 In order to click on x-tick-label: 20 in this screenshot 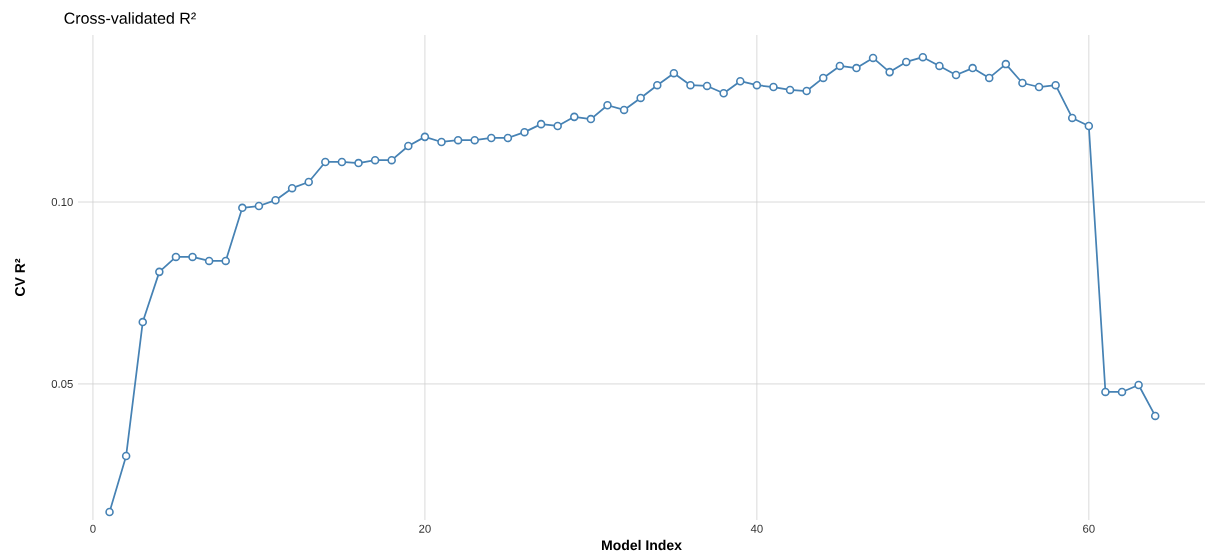, I will do `click(425, 528)`.